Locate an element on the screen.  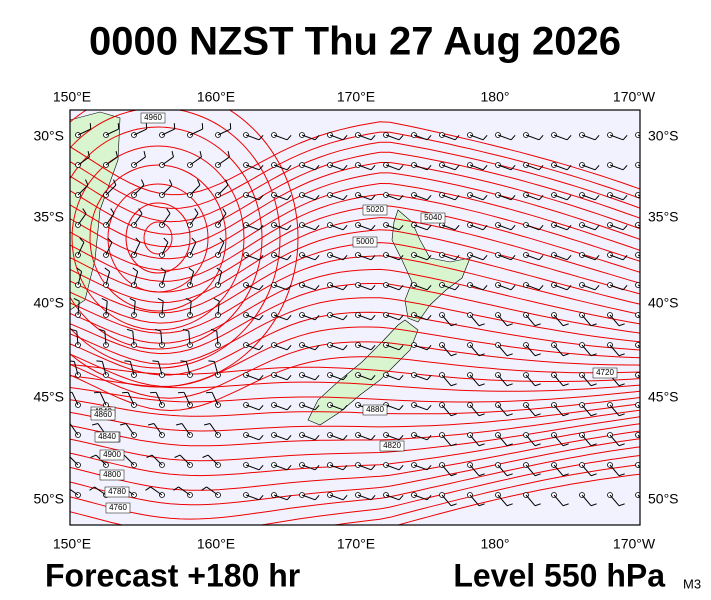
contour-label: 4720 is located at coordinates (605, 372).